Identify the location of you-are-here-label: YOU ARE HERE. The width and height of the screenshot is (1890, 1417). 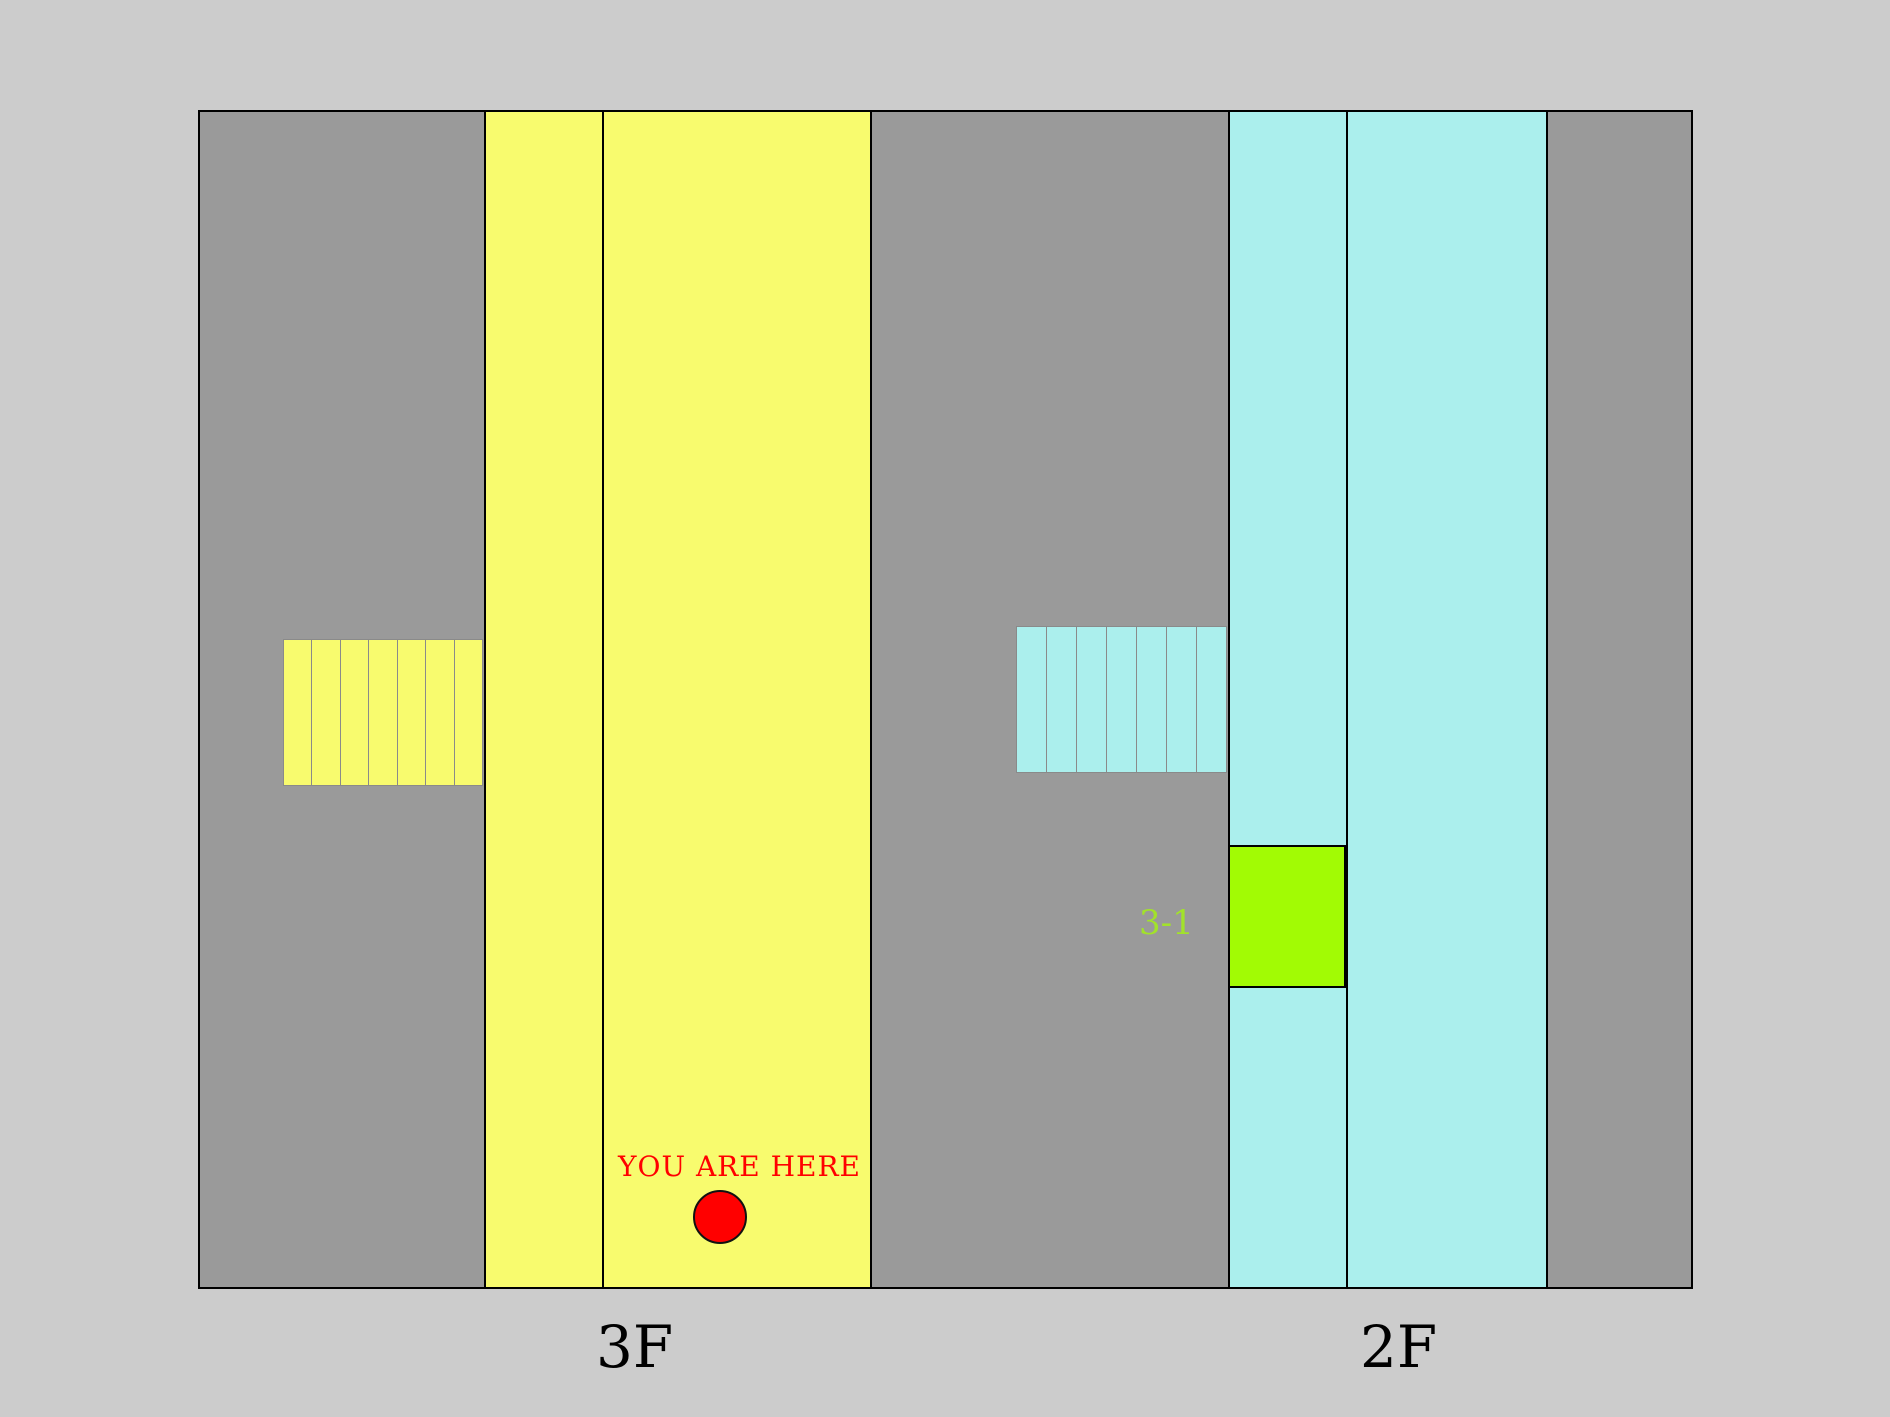
(739, 1166).